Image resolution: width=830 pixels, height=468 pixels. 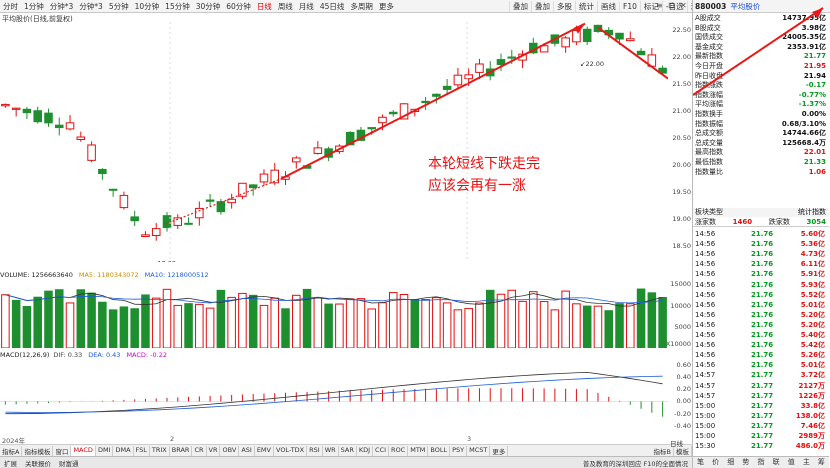 I want to click on timeframe-4: 5分钟, so click(x=118, y=6).